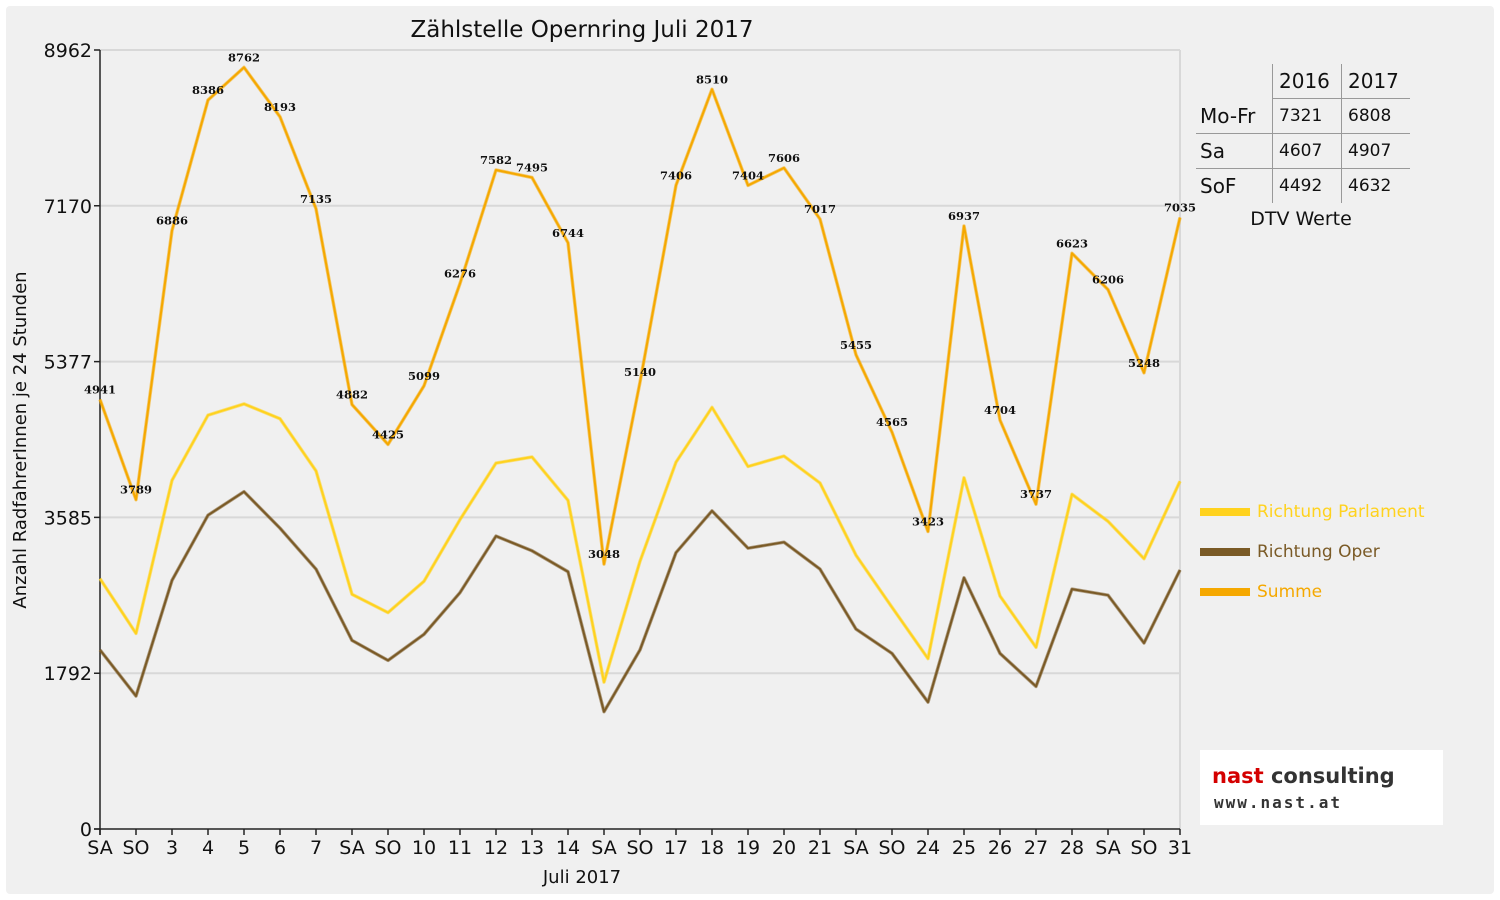 This screenshot has height=900, width=1500. What do you see at coordinates (424, 376) in the screenshot?
I see `data-label: 5099` at bounding box center [424, 376].